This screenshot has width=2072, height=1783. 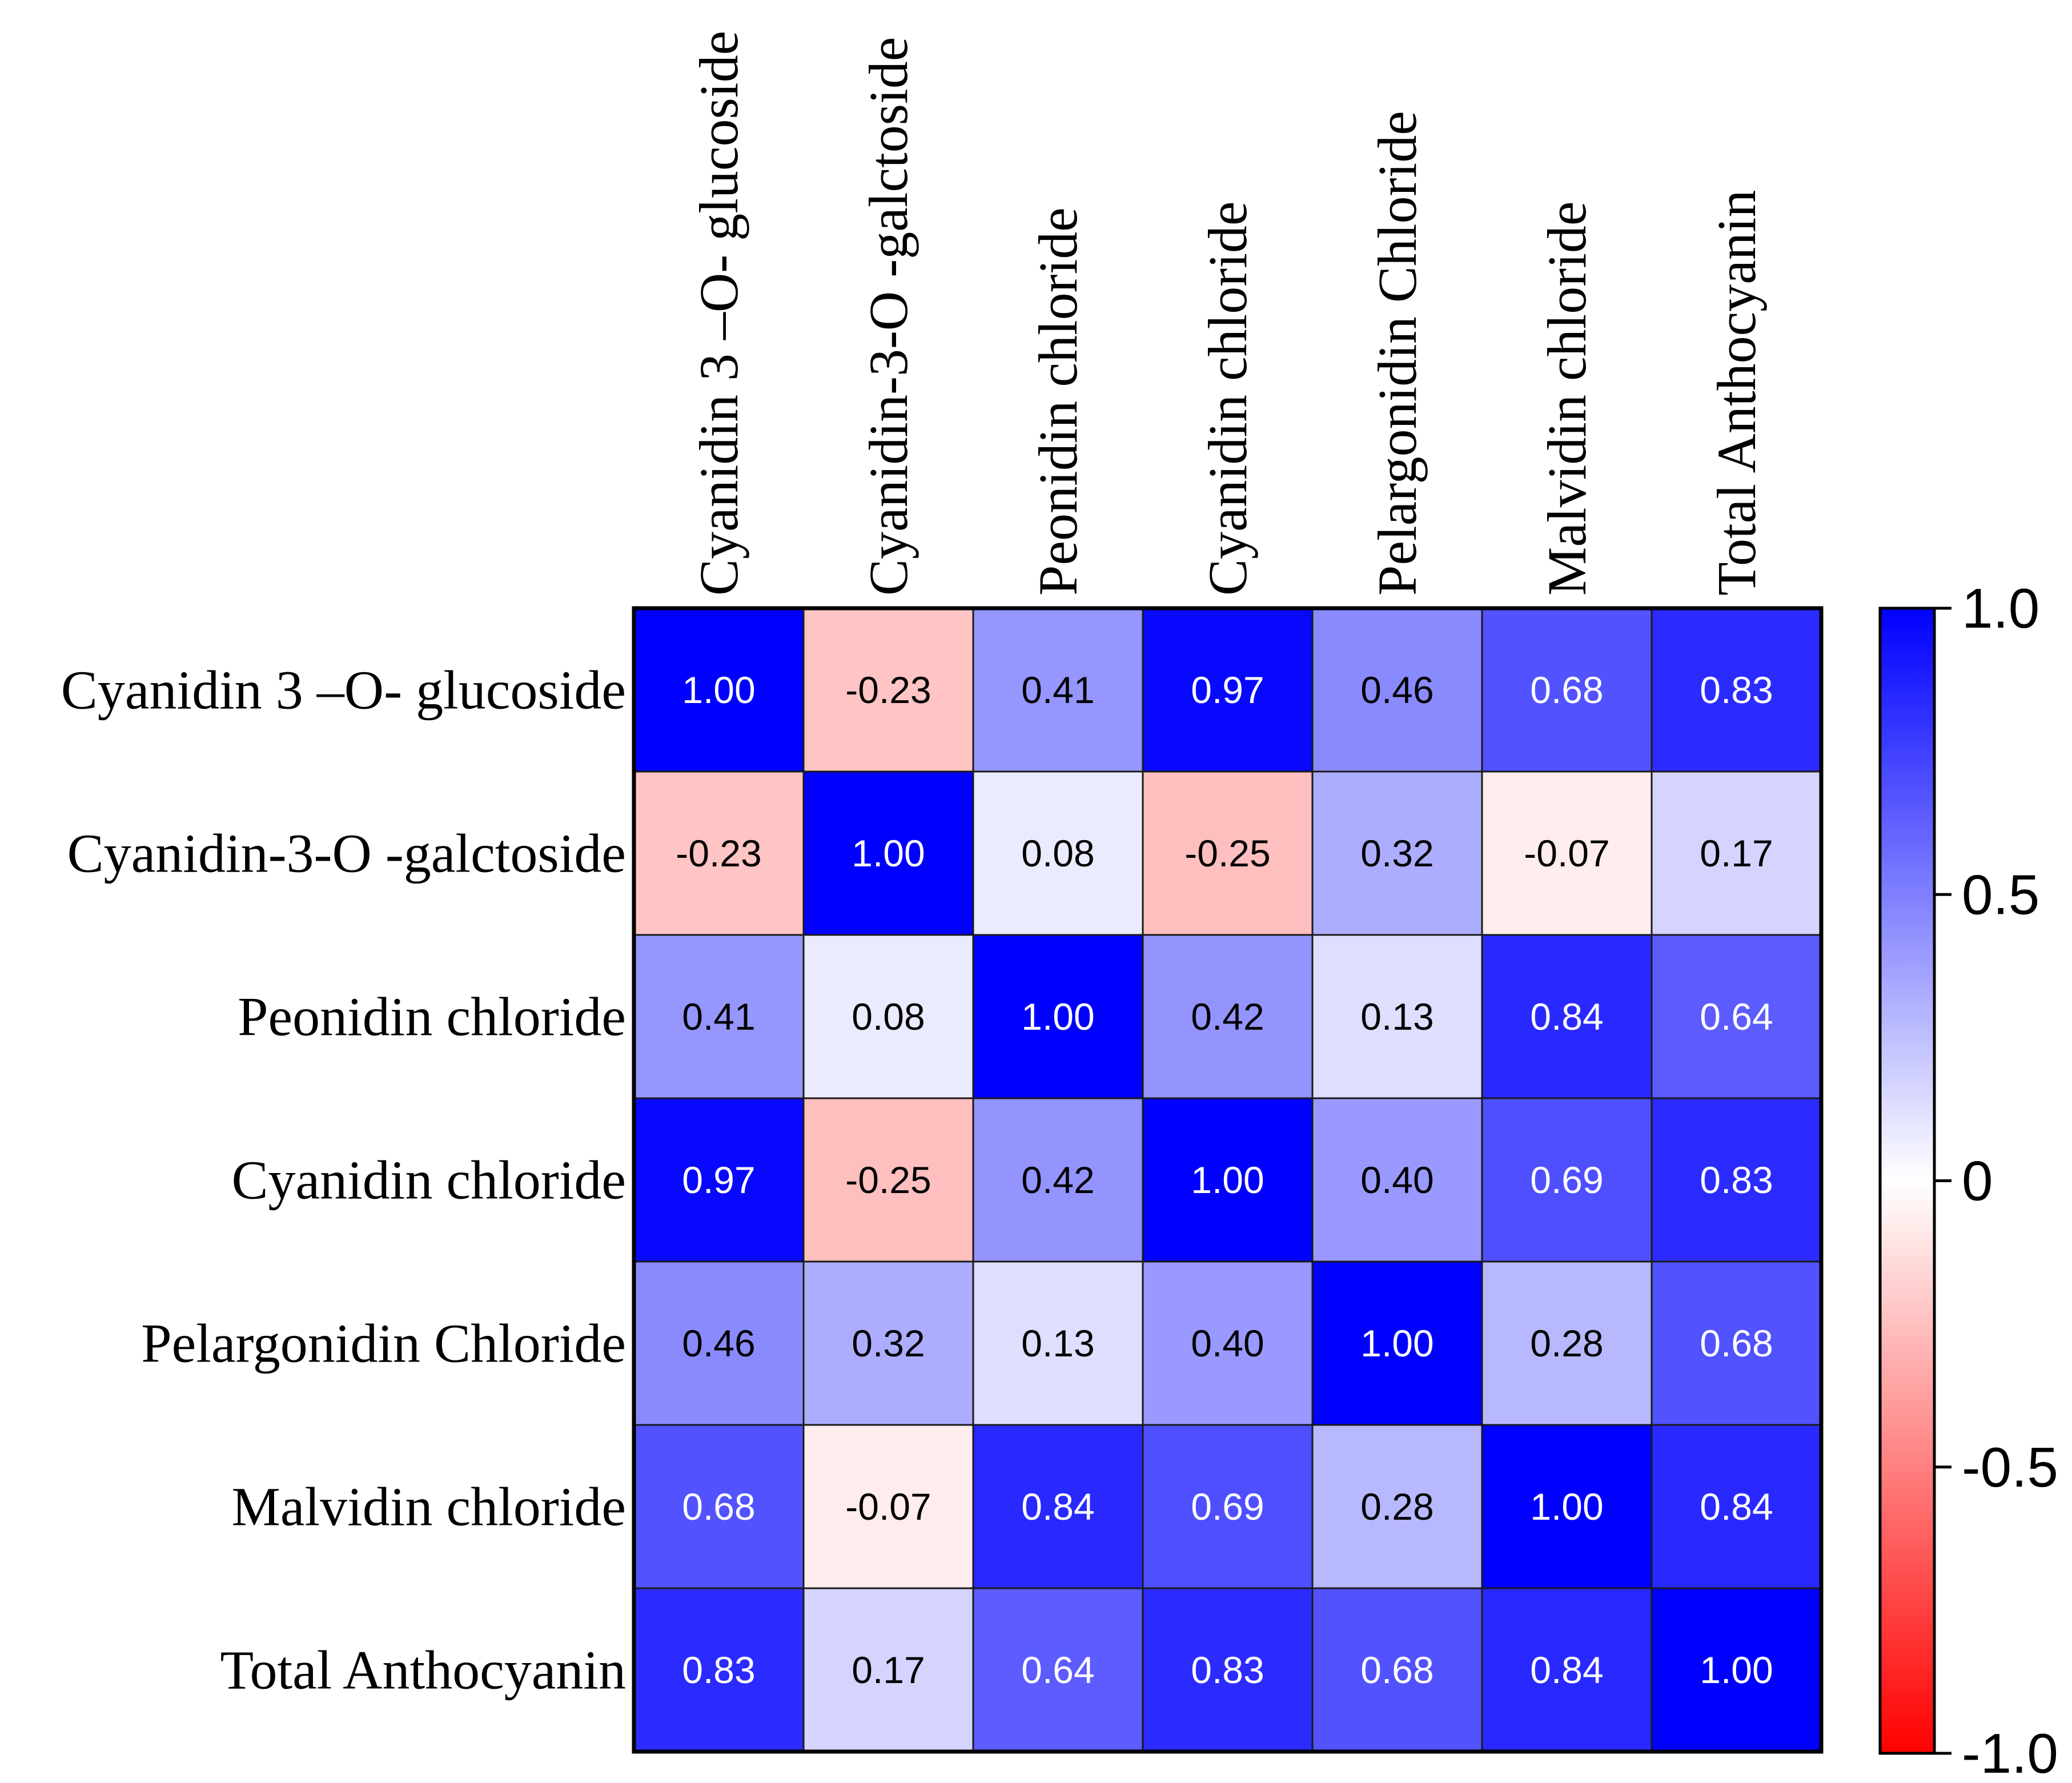 I want to click on heatmap-cell-r2-c5, so click(x=1397, y=853).